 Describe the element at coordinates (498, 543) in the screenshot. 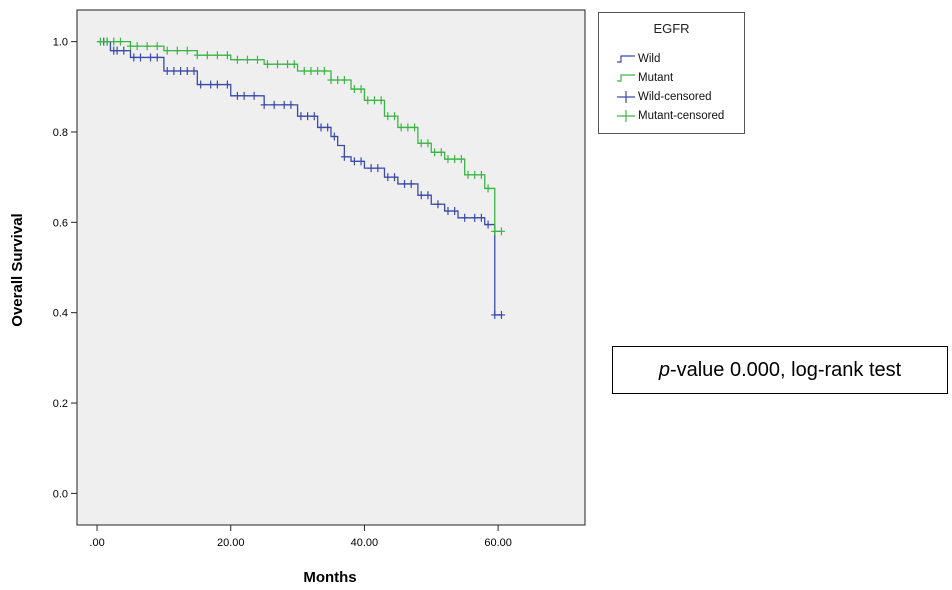

I see `x-tick-label: 60.00` at that location.